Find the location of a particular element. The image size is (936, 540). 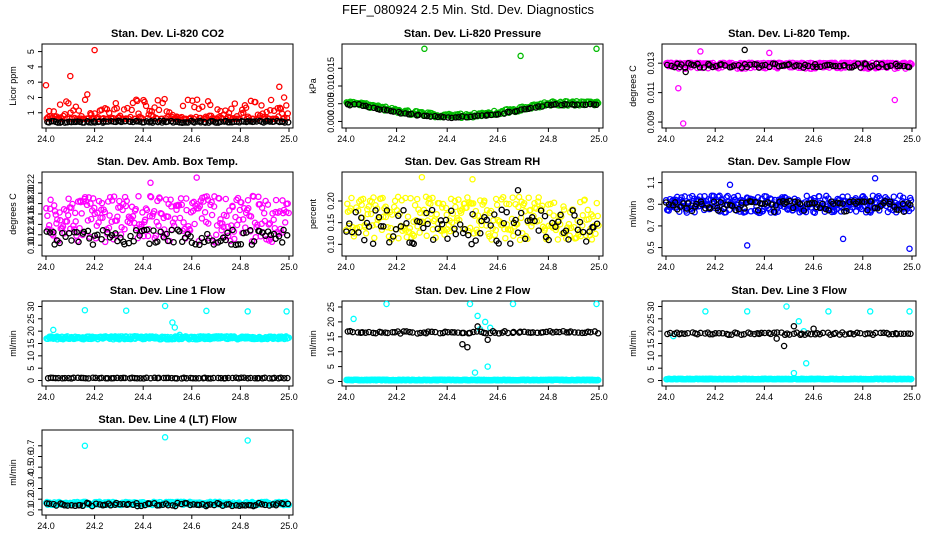

chart-title: Stan. Dev. Line 1 Flow is located at coordinates (168, 291).